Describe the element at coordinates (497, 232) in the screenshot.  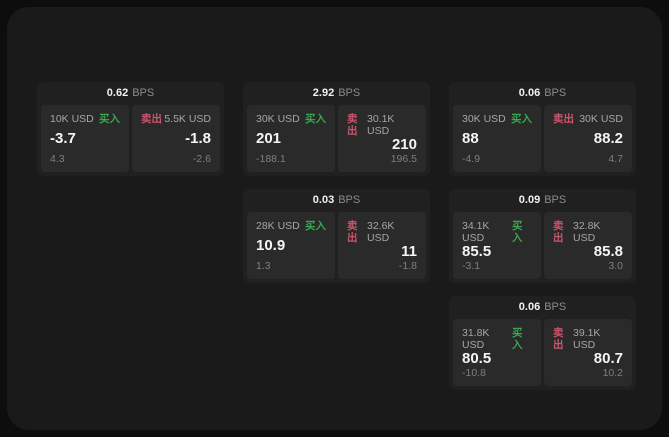
I see `buy-top-row: 34.1K USD 买入` at that location.